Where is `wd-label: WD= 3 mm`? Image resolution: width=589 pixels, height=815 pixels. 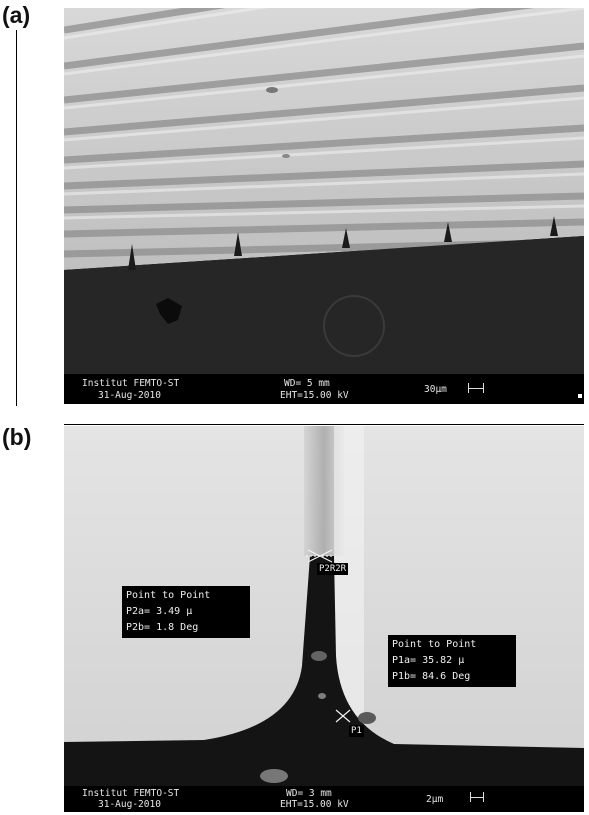
wd-label: WD= 3 mm is located at coordinates (309, 793).